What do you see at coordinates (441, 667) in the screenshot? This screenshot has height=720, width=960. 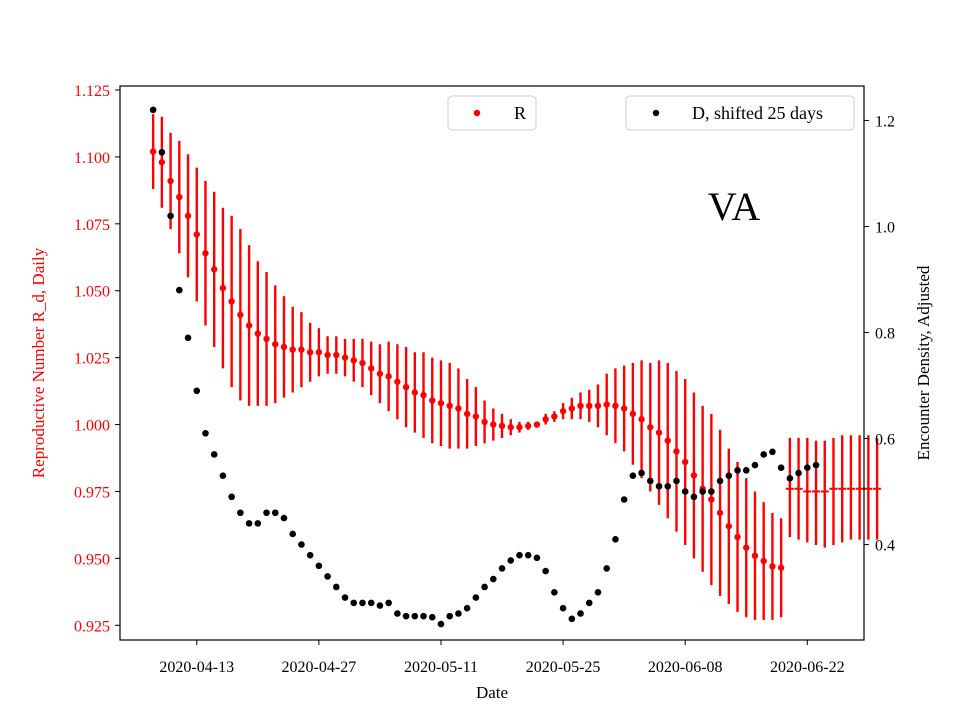 I see `x-tick-label: 2020-05-11` at bounding box center [441, 667].